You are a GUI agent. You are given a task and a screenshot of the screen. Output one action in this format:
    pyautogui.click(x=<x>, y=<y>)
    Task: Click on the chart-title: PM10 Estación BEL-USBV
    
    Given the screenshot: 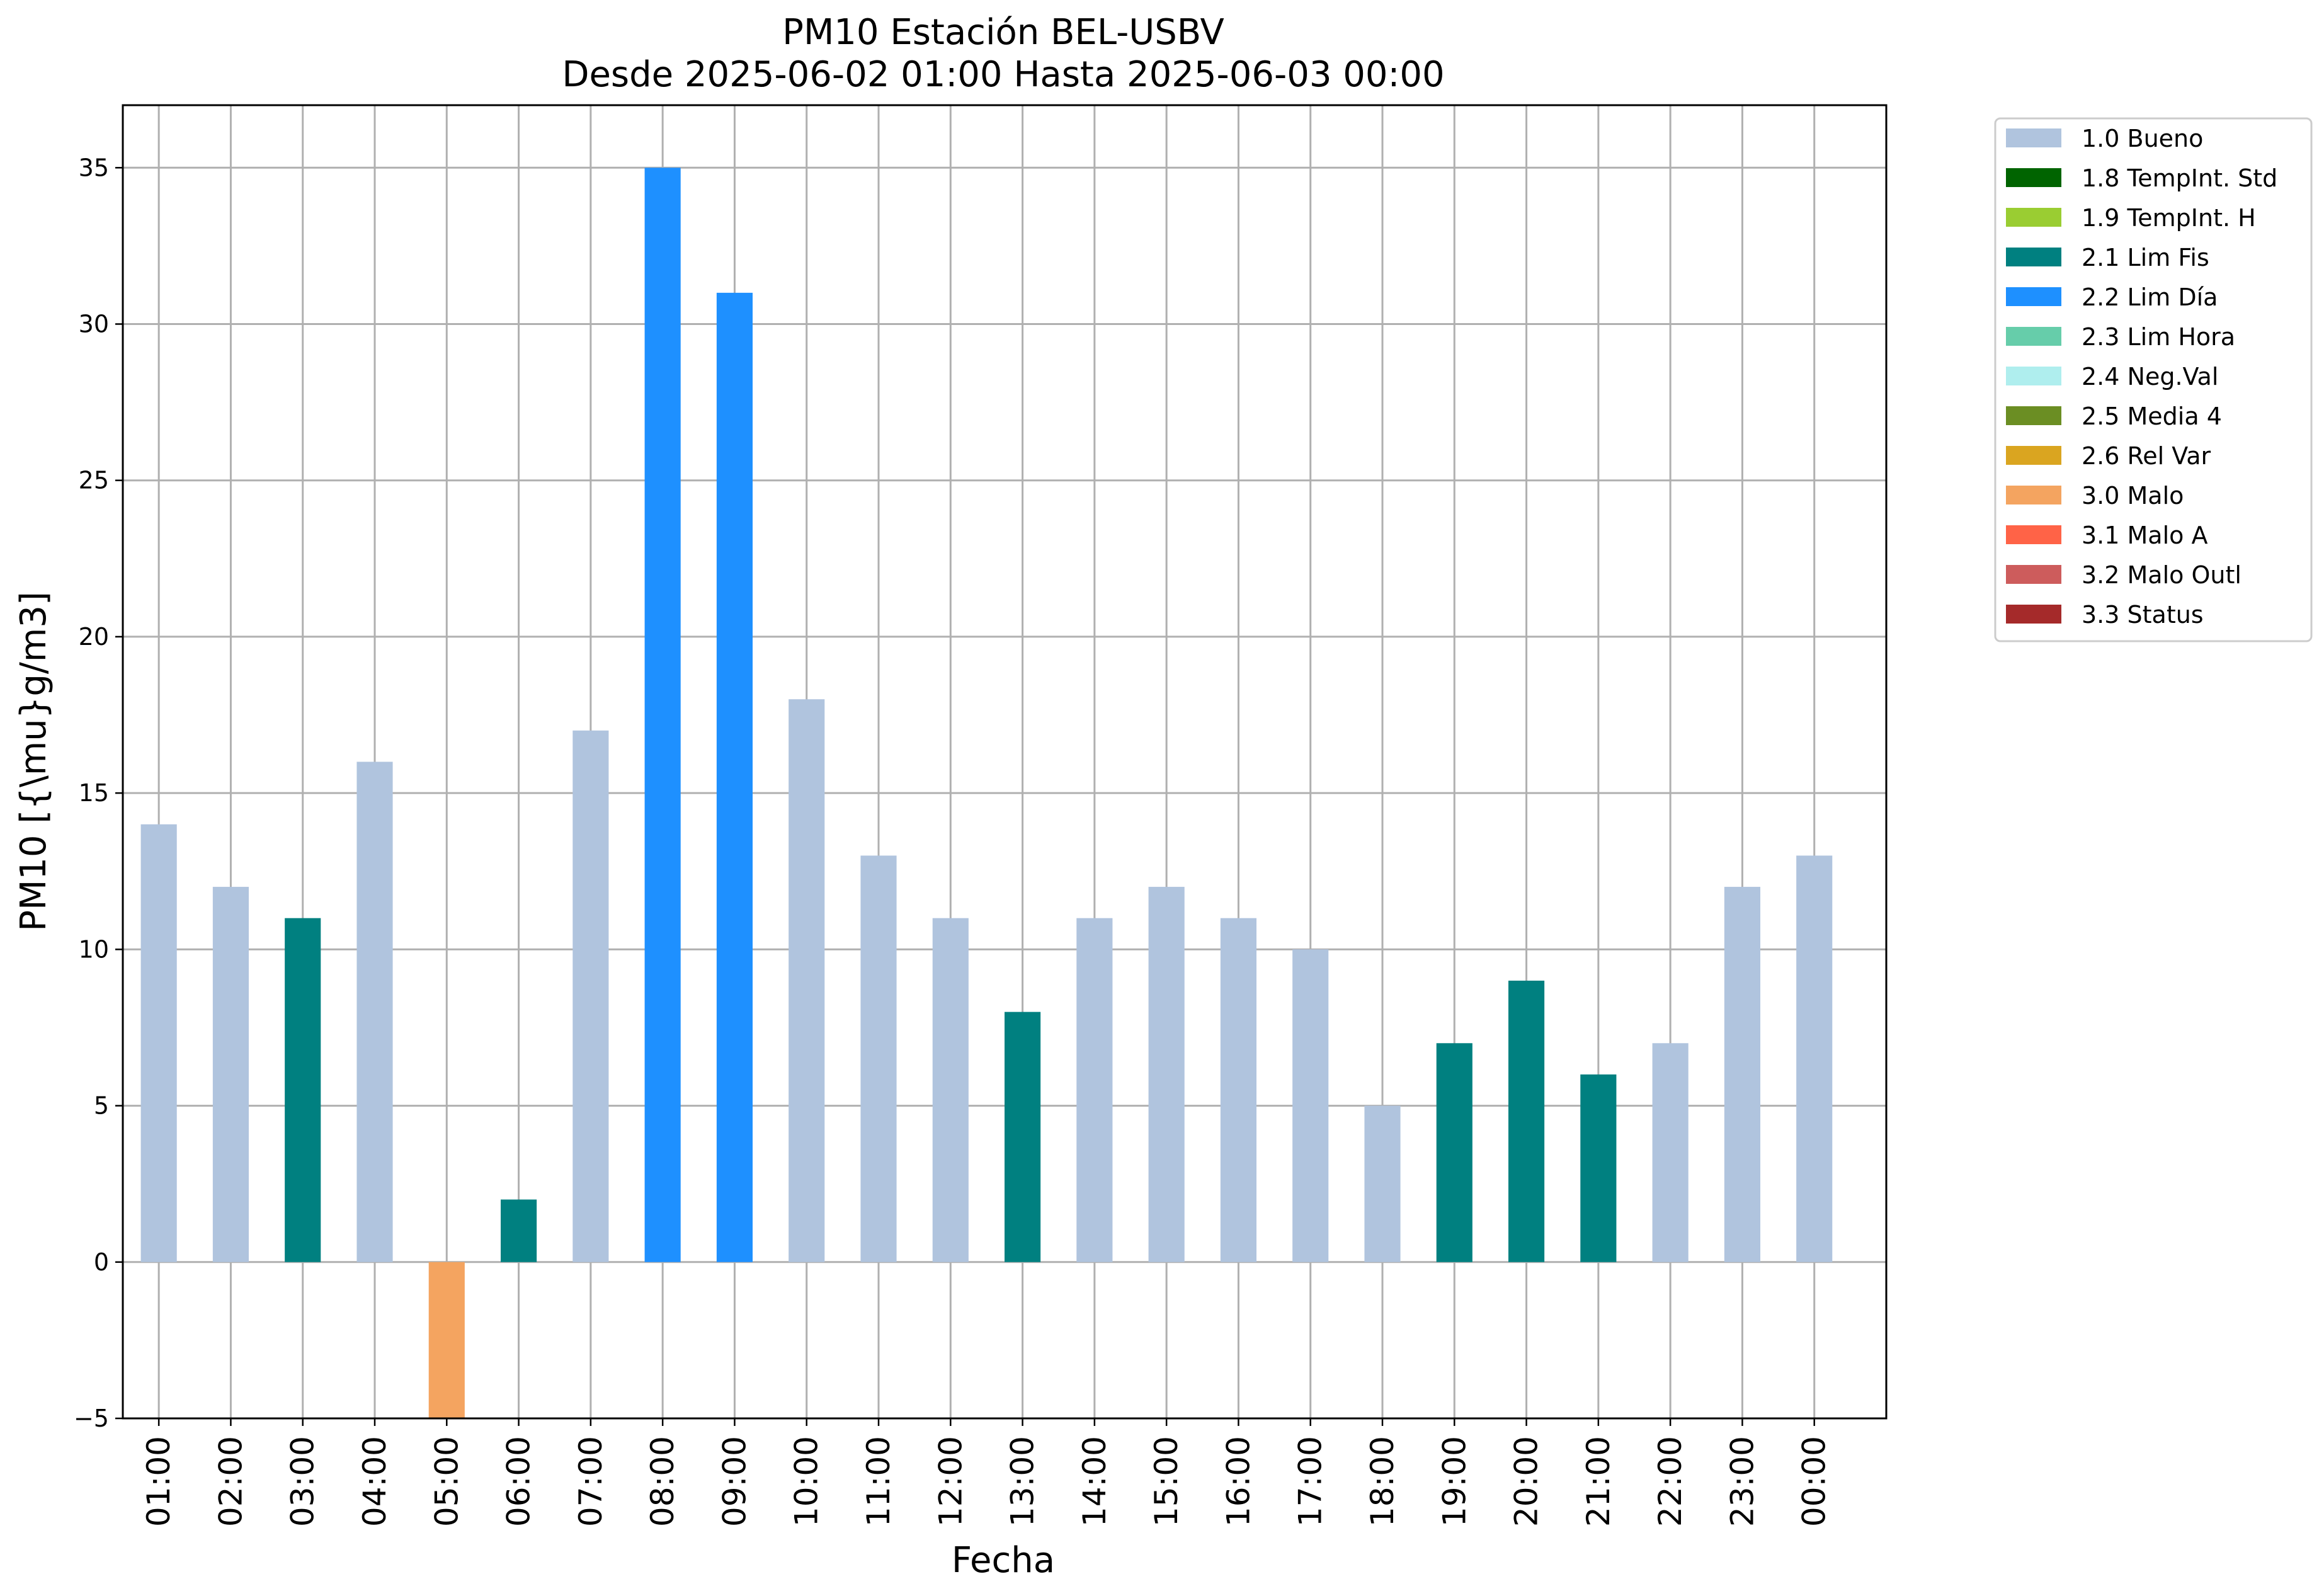 What is the action you would take?
    pyautogui.click(x=1003, y=32)
    